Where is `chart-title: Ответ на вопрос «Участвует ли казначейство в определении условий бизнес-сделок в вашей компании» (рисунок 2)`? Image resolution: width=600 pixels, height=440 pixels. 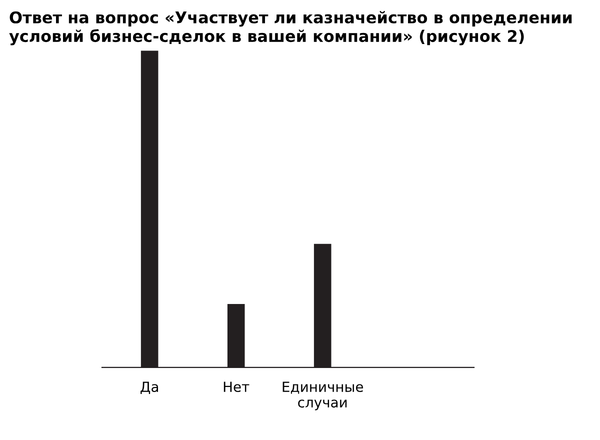
chart-title: Ответ на вопрос «Участвует ли казначейство в определении условий бизнес-сделок в вашей компании» (рисунок 2) is located at coordinates (290, 28).